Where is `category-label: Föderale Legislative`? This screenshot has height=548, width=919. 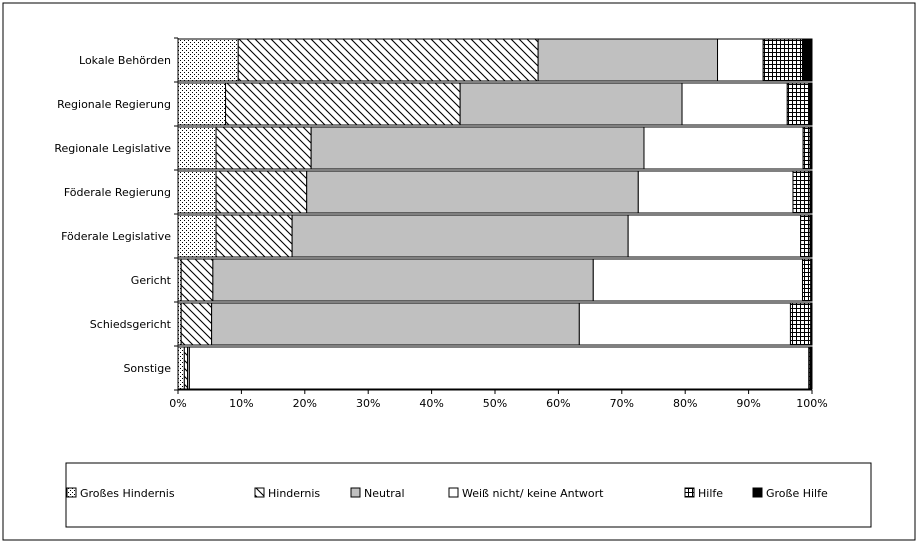 category-label: Föderale Legislative is located at coordinates (116, 236).